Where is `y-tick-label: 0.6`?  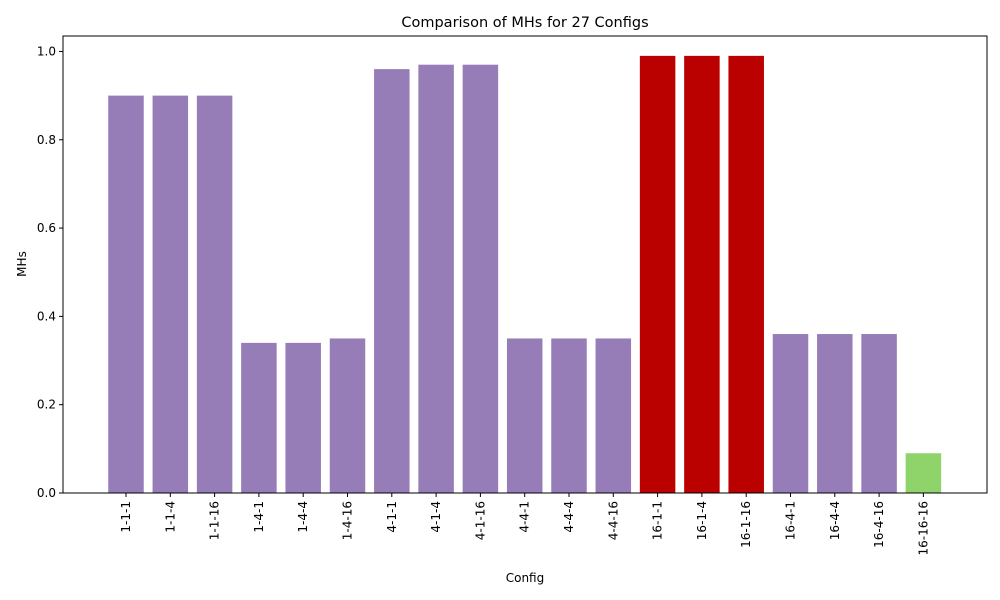 y-tick-label: 0.6 is located at coordinates (46, 228).